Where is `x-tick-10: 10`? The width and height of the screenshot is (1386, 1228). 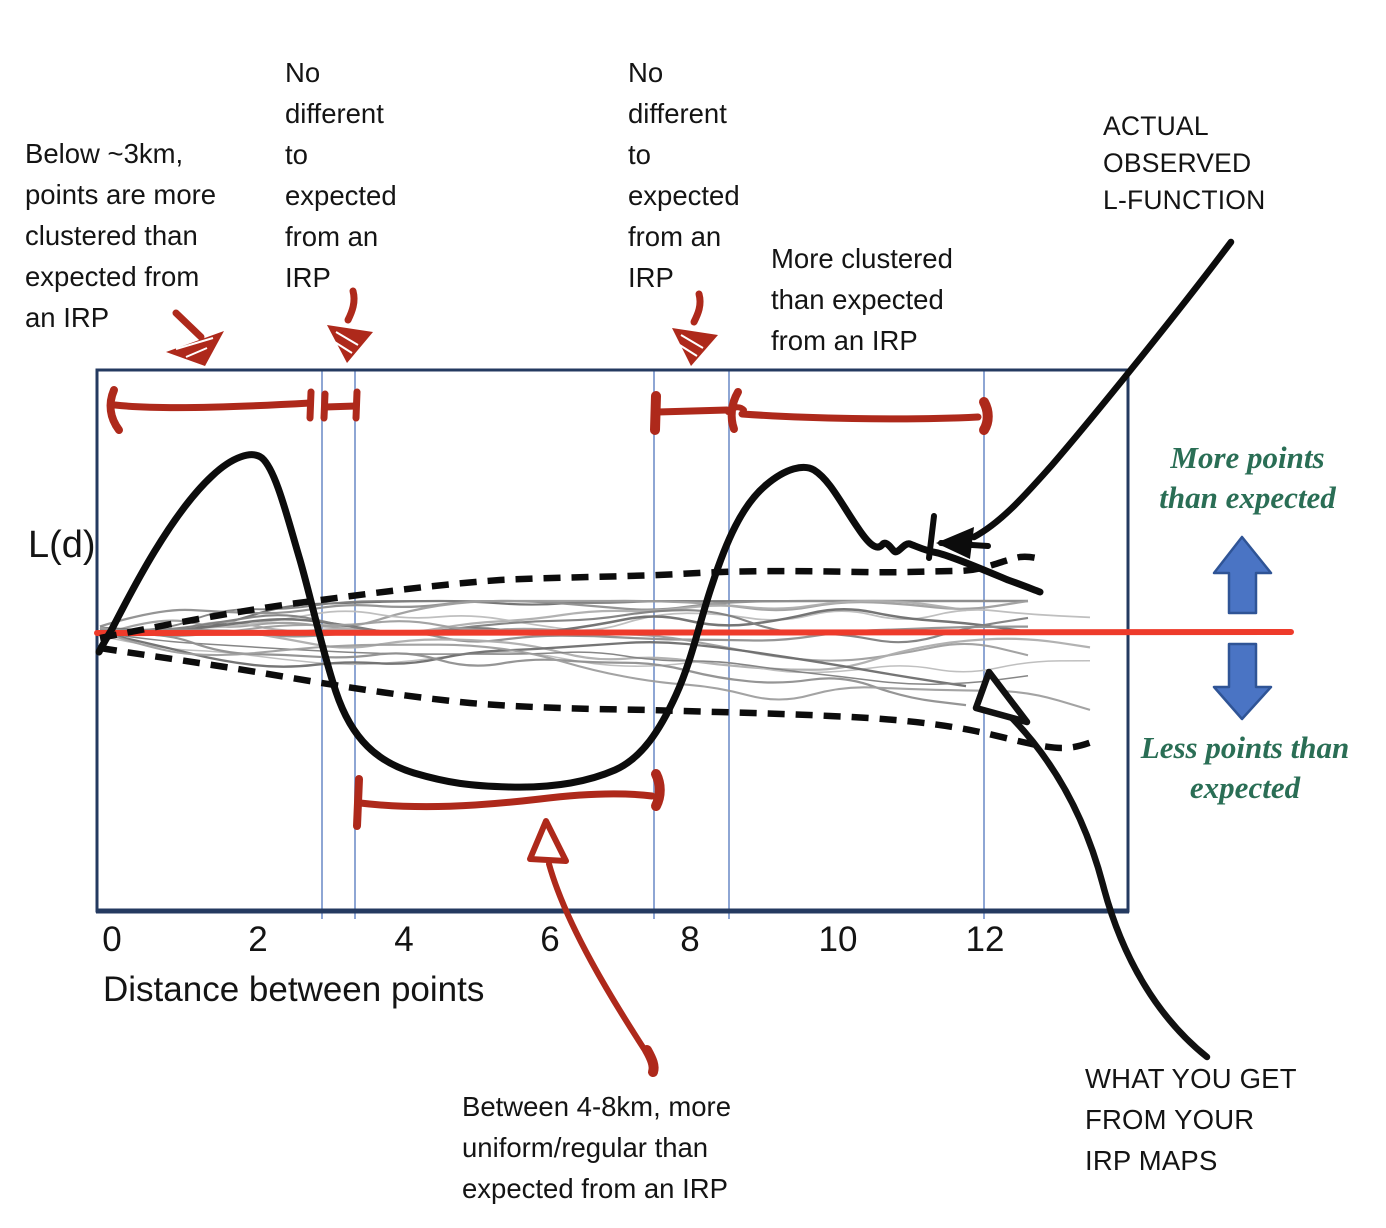 x-tick-10: 10 is located at coordinates (838, 939).